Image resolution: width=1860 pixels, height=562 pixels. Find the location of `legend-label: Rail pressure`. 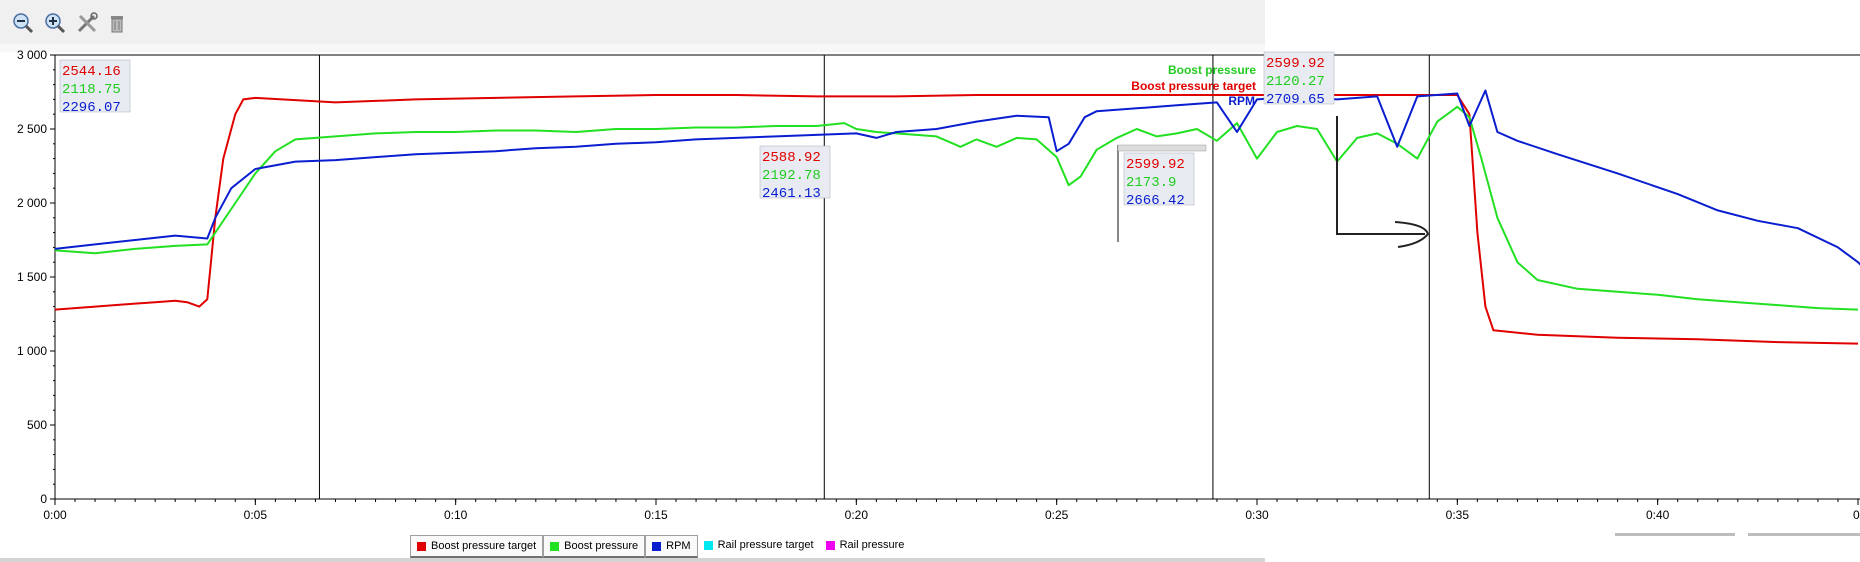

legend-label: Rail pressure is located at coordinates (872, 545).